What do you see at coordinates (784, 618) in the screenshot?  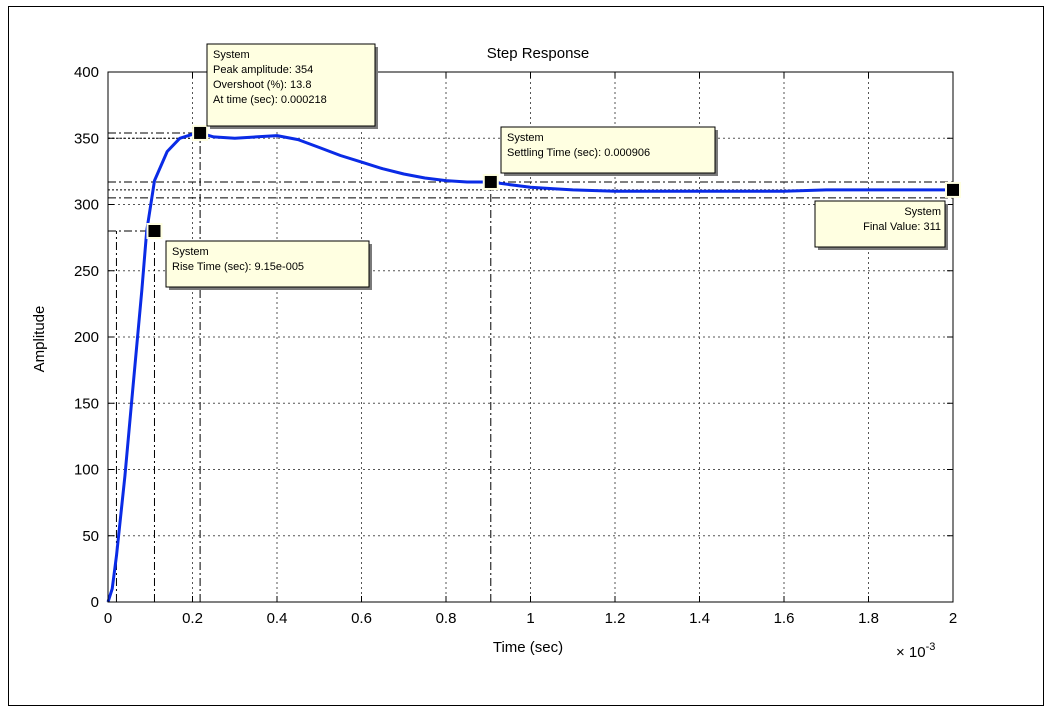 I see `x-tick-label: 1.6` at bounding box center [784, 618].